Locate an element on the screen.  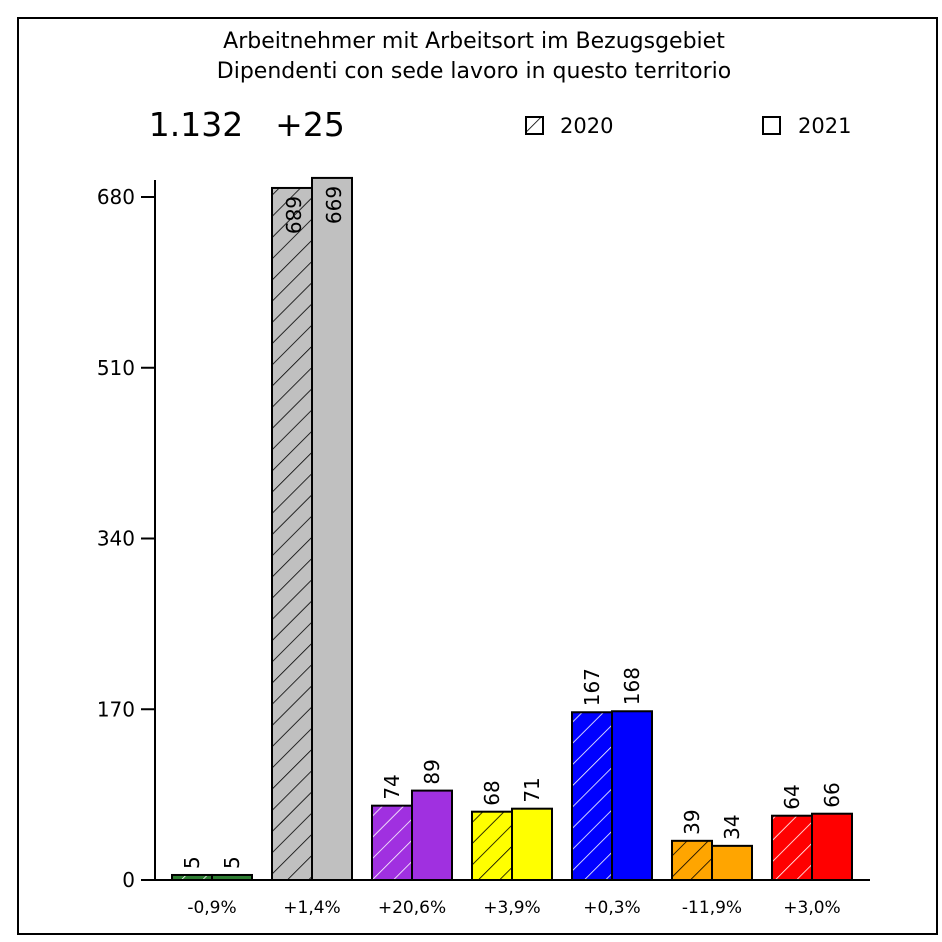
value-label-2021: 89 is located at coordinates (432, 771).